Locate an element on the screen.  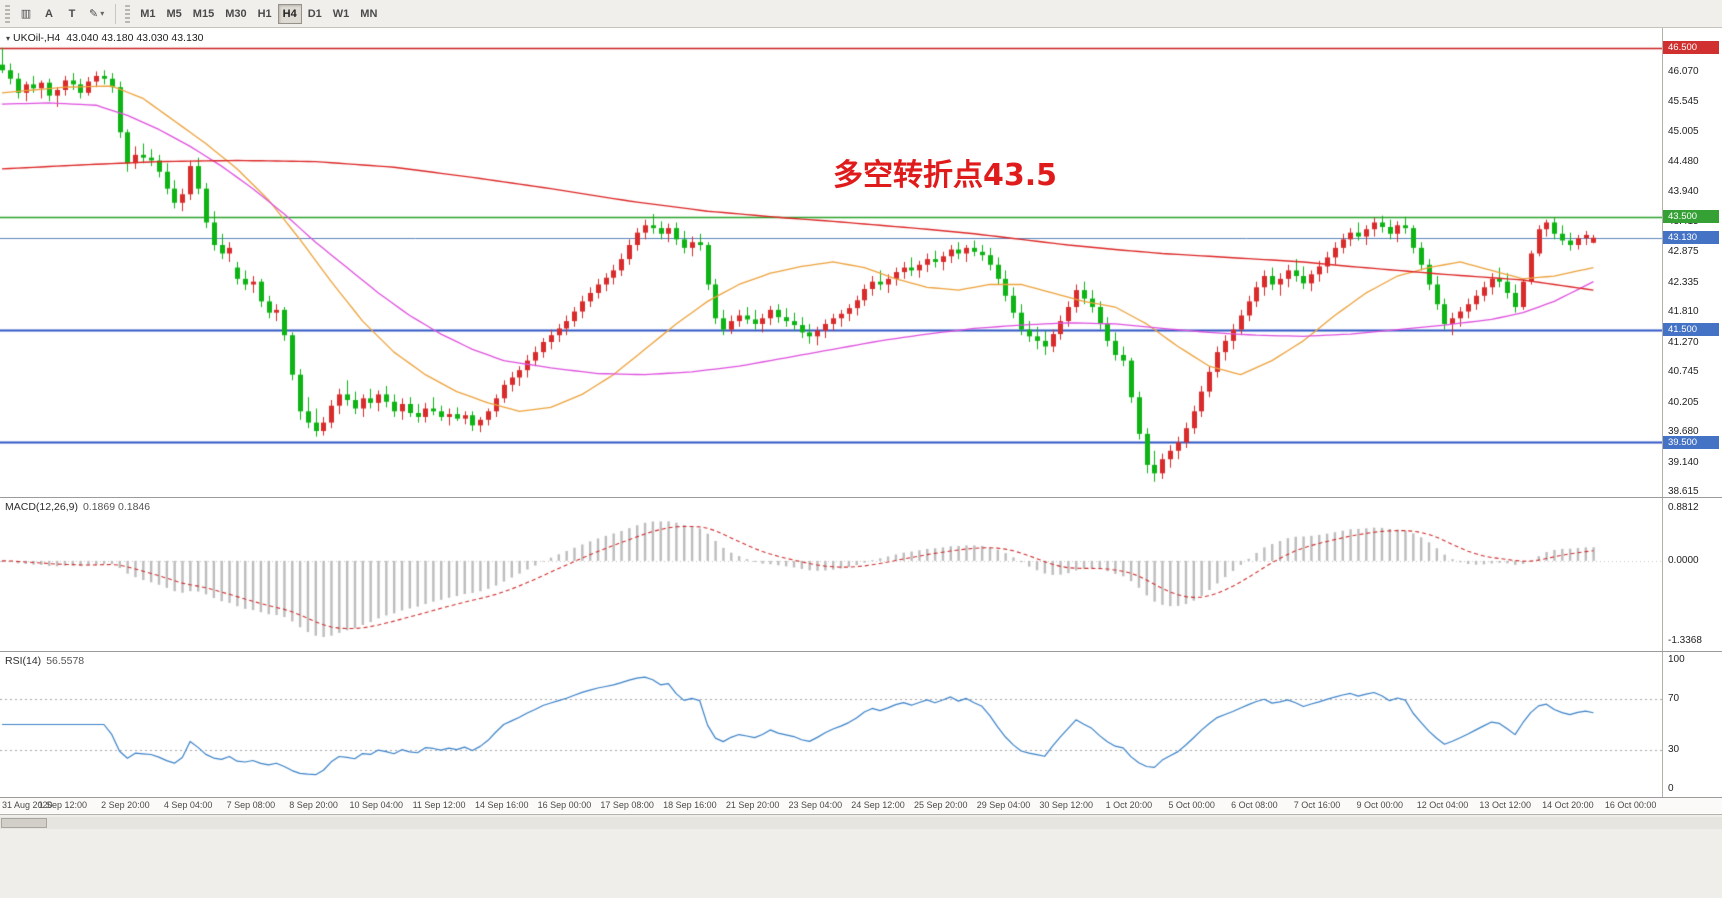
timeframe-button-h1: H1 is located at coordinates (265, 14).